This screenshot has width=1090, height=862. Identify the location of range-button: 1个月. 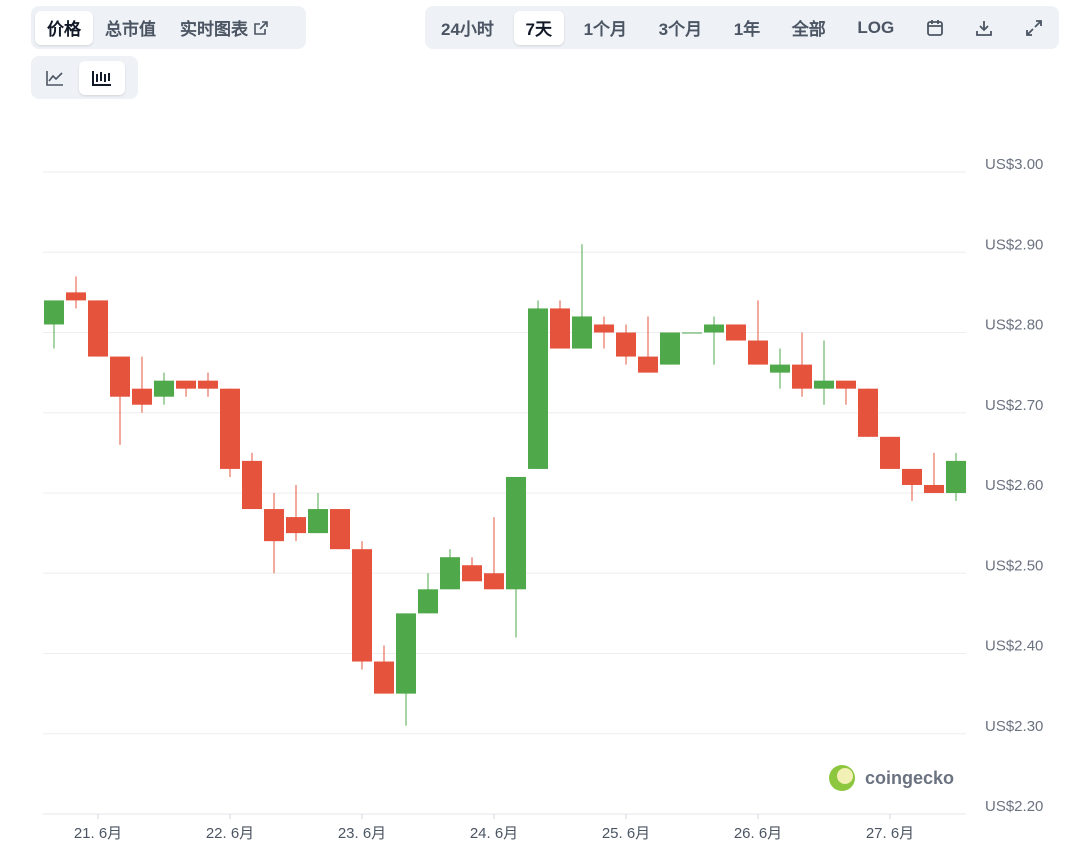
(605, 28).